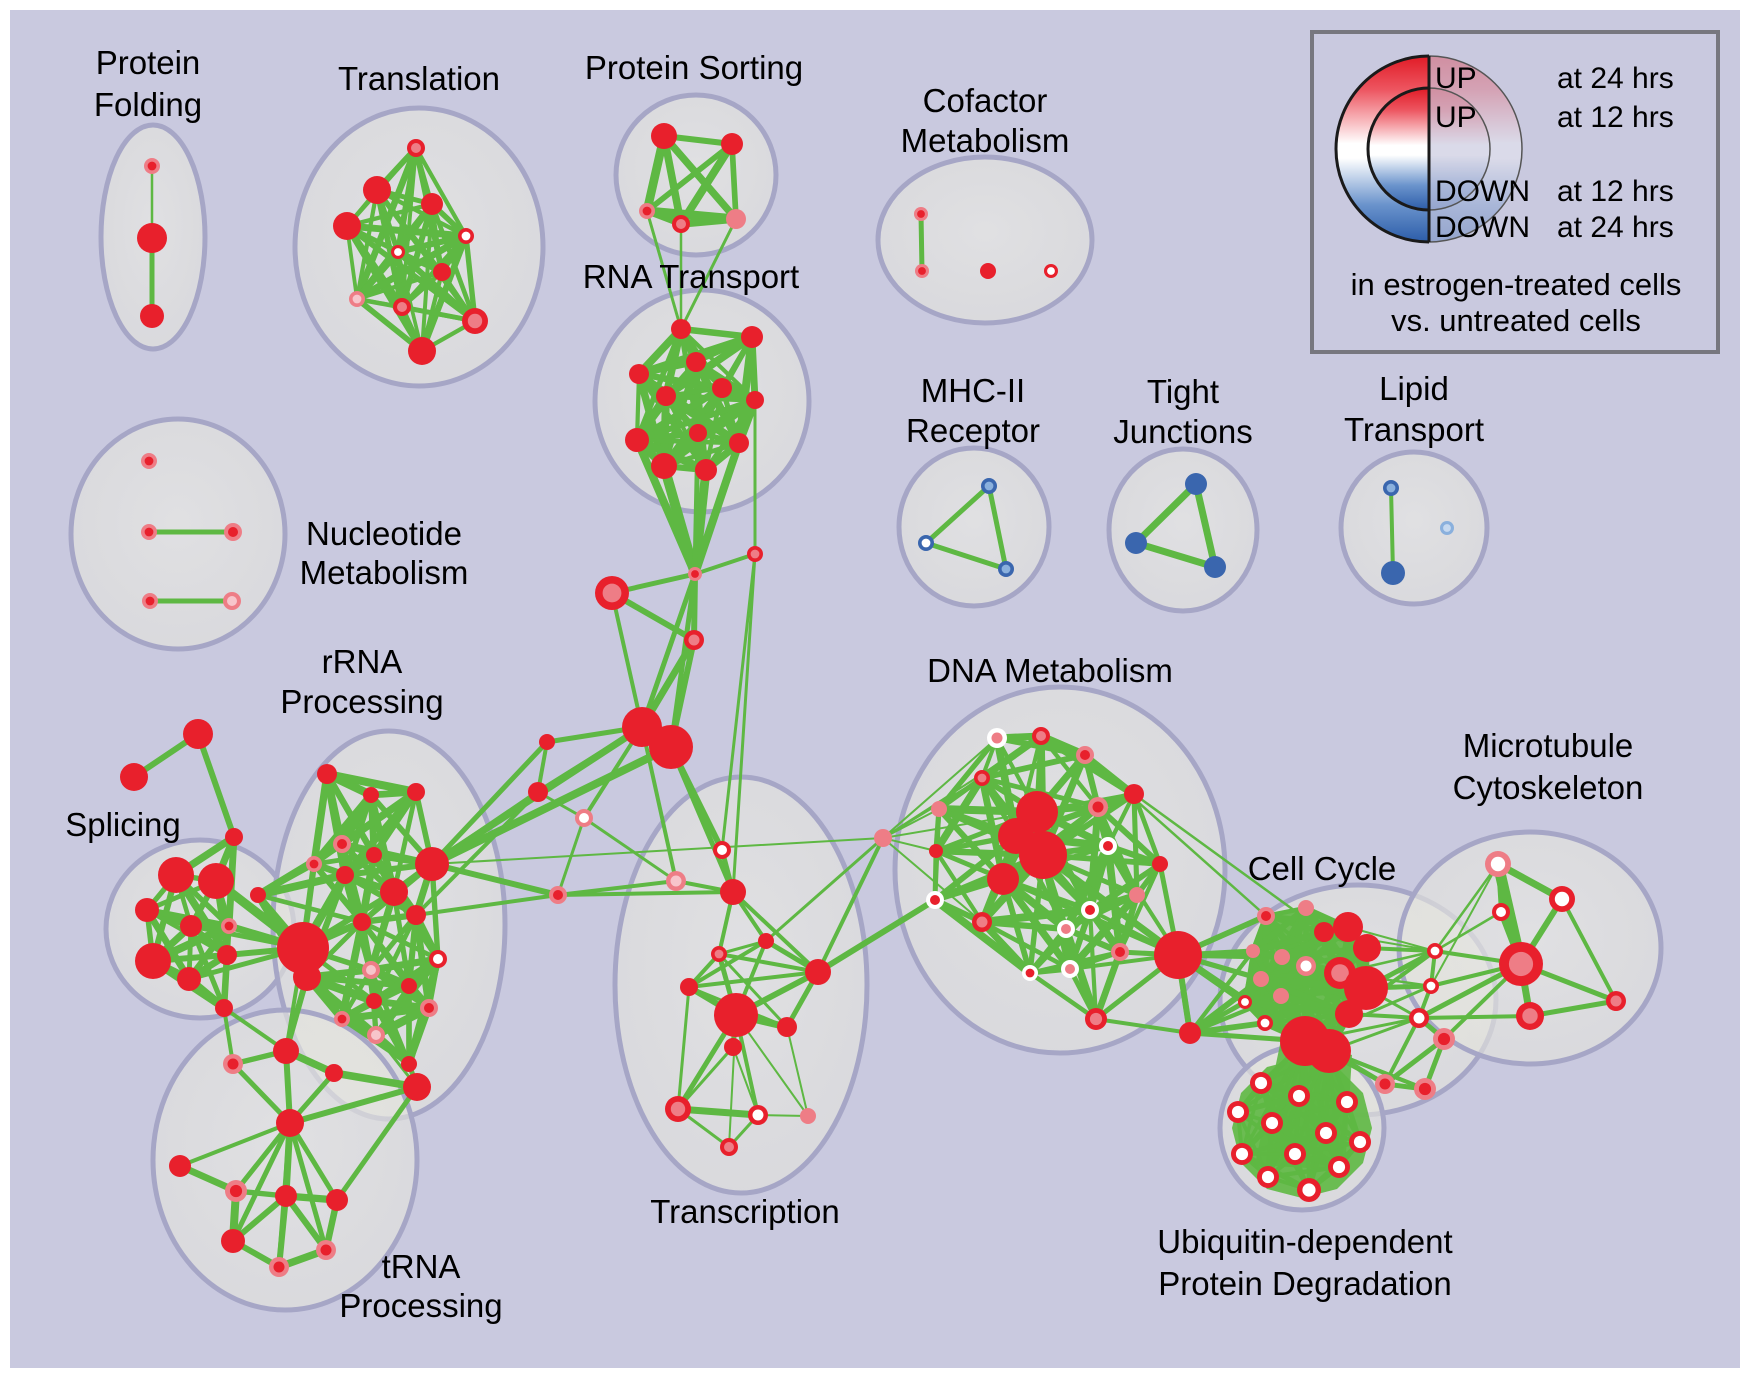 The width and height of the screenshot is (1750, 1381). What do you see at coordinates (973, 390) in the screenshot?
I see `svg-text: MHC-II` at bounding box center [973, 390].